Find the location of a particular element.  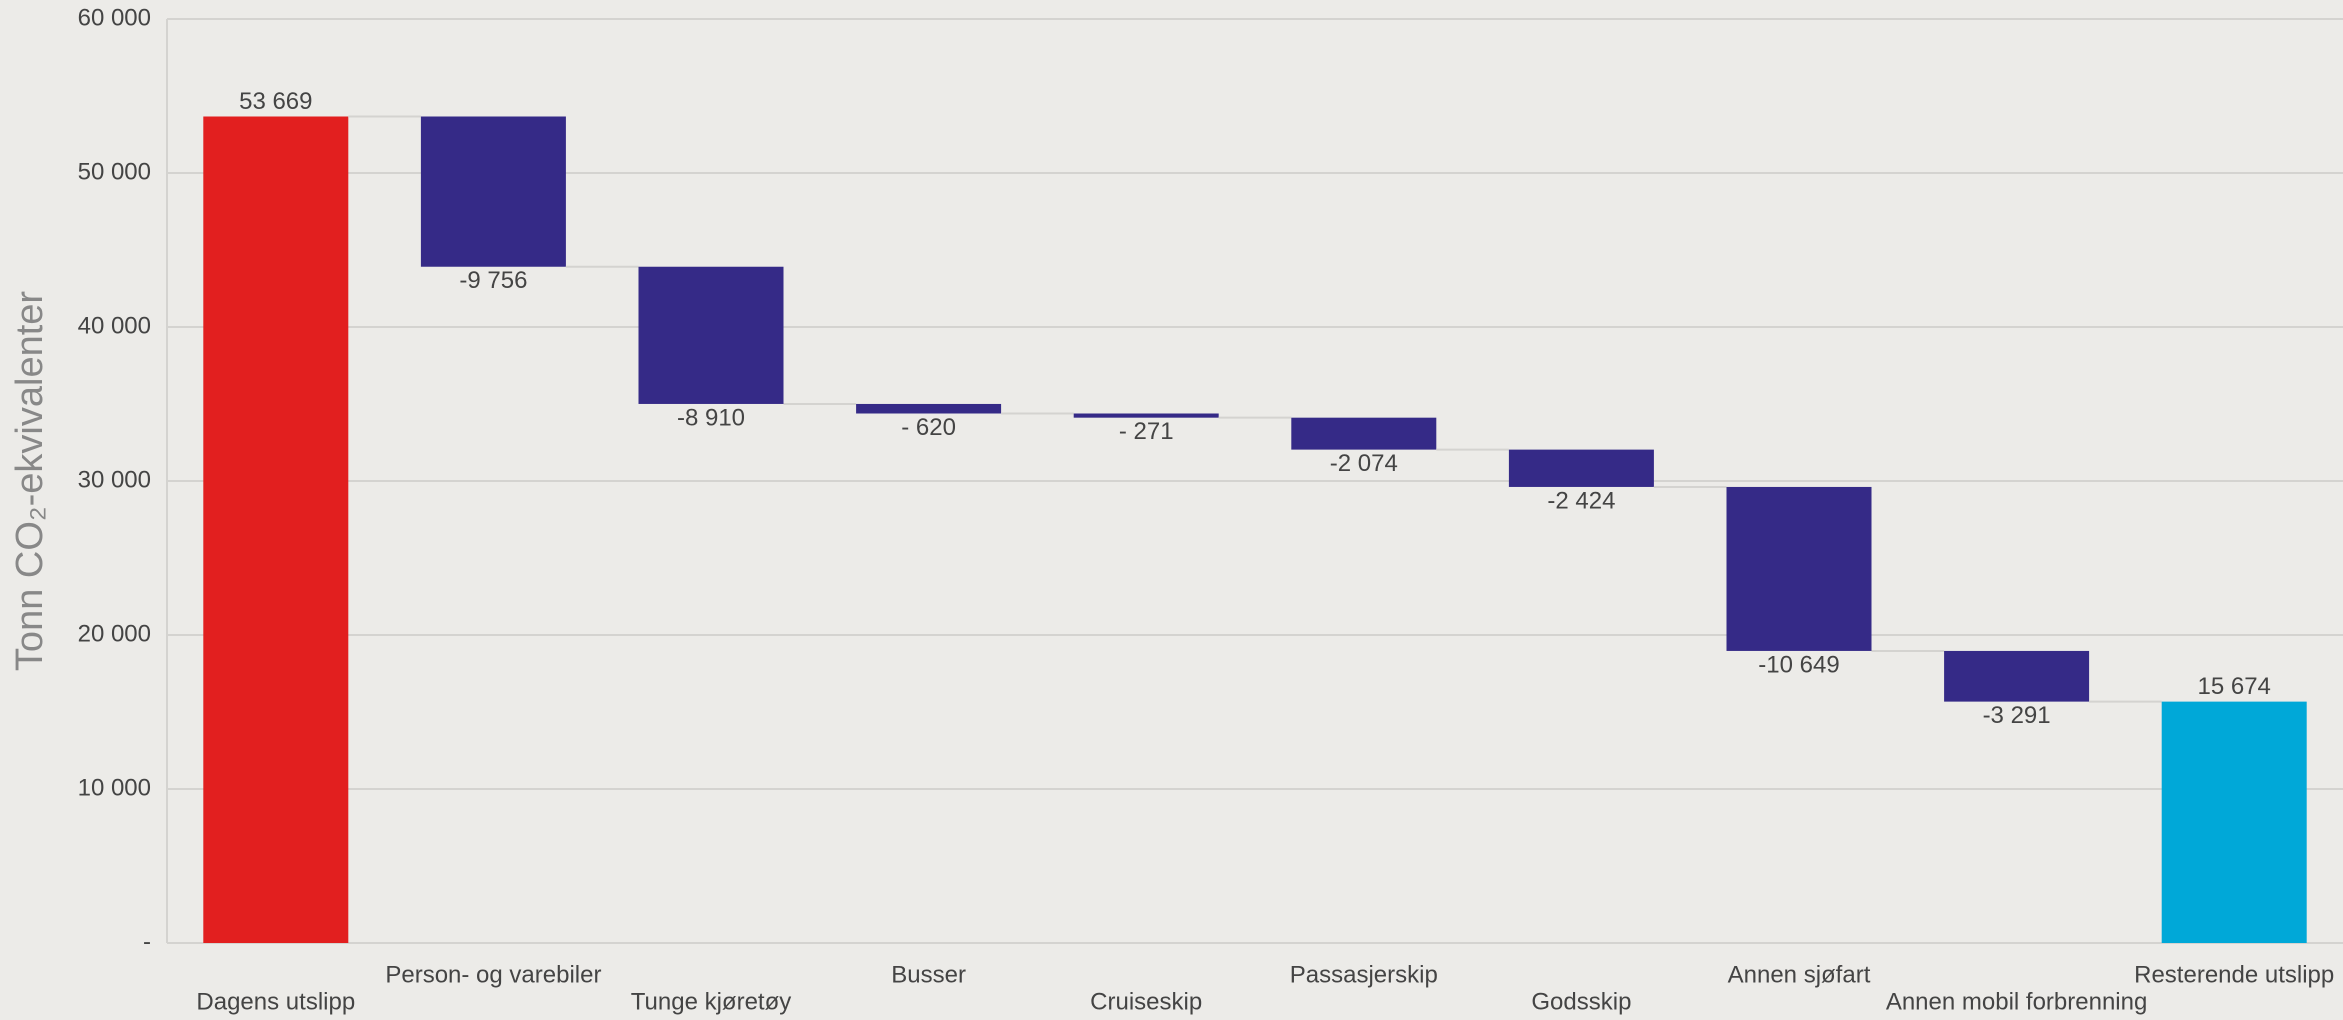

data-label: 15 674 is located at coordinates (2233, 686).